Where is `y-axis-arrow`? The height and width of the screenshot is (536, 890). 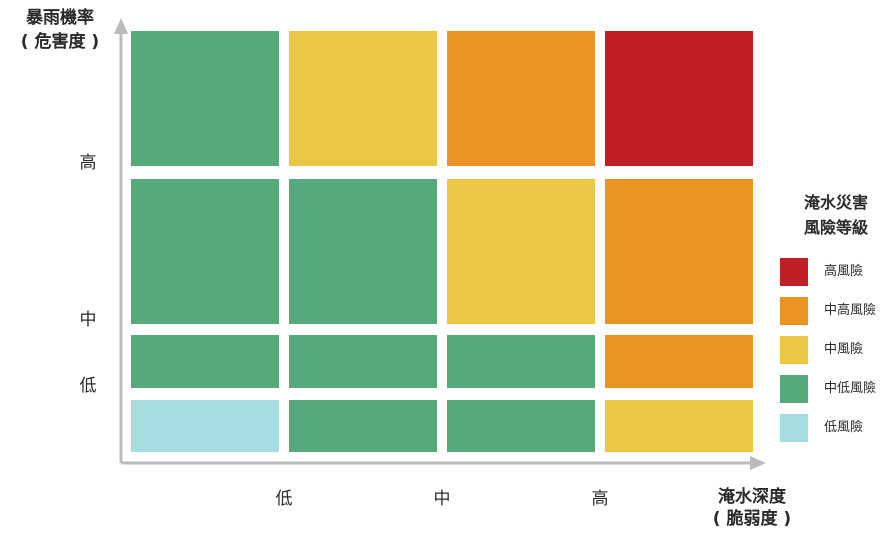 y-axis-arrow is located at coordinates (121, 26).